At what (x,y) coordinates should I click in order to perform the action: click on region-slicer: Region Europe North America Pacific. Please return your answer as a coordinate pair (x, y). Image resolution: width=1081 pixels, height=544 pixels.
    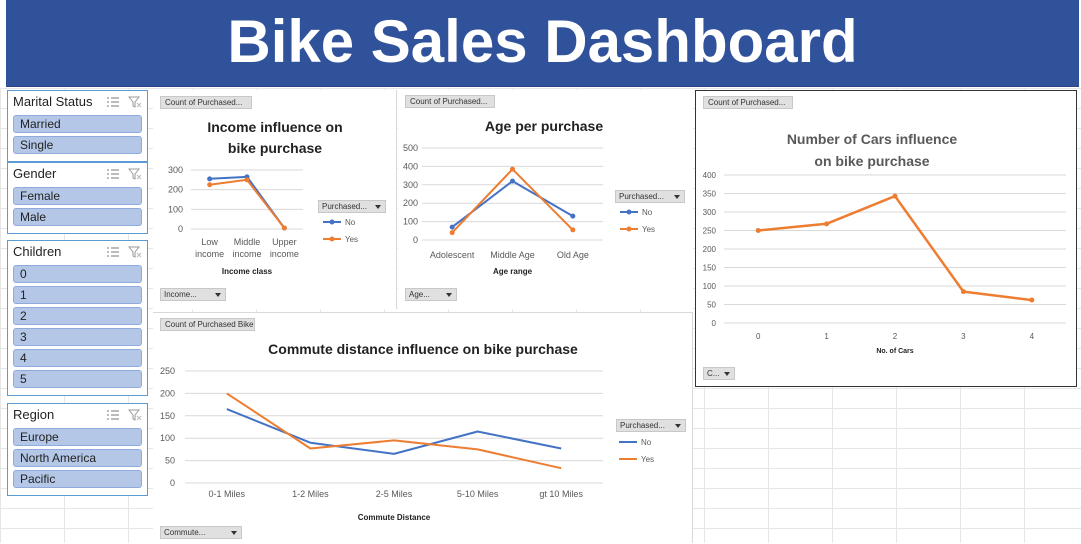
    Looking at the image, I should click on (77, 449).